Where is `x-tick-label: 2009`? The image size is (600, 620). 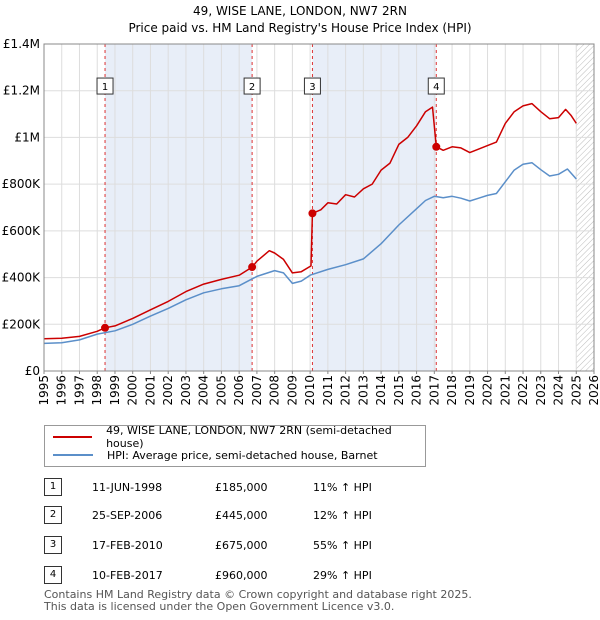 x-tick-label: 2009 is located at coordinates (292, 390).